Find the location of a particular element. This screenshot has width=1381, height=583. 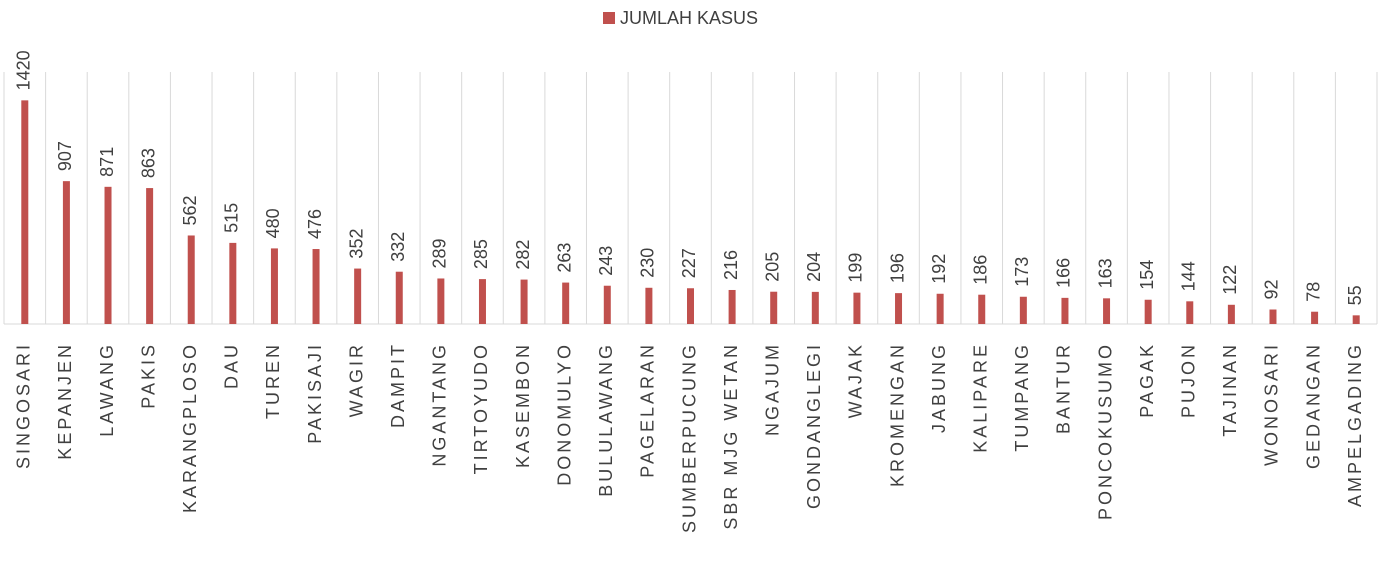

data-label: 205 is located at coordinates (772, 267).